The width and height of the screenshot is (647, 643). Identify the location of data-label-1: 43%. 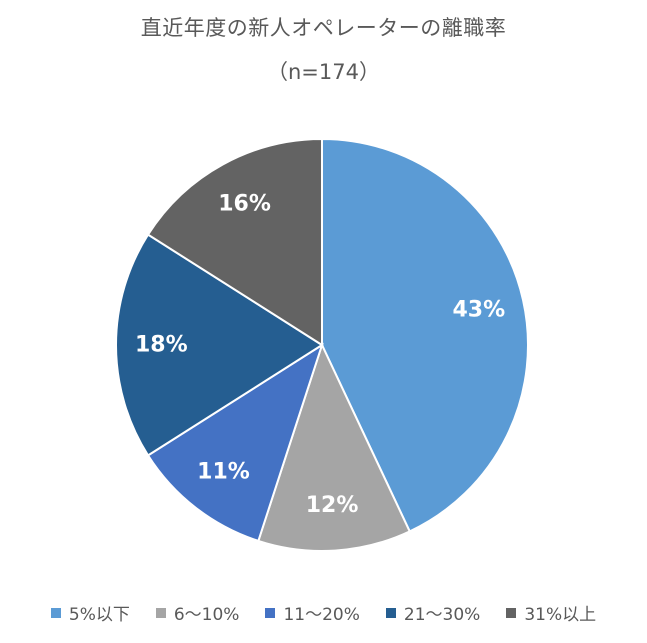
(478, 309).